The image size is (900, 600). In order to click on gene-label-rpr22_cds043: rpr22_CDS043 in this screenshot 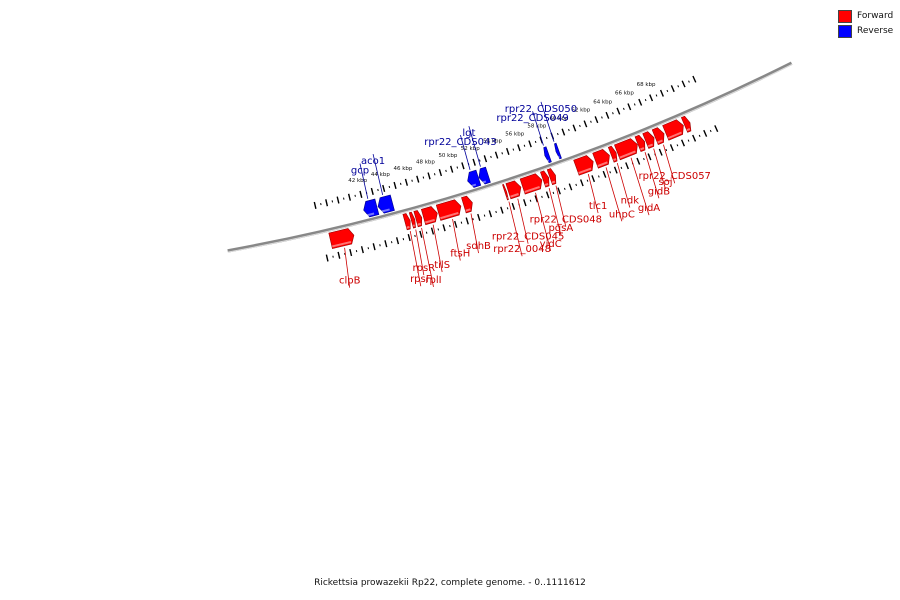, I will do `click(460, 142)`.